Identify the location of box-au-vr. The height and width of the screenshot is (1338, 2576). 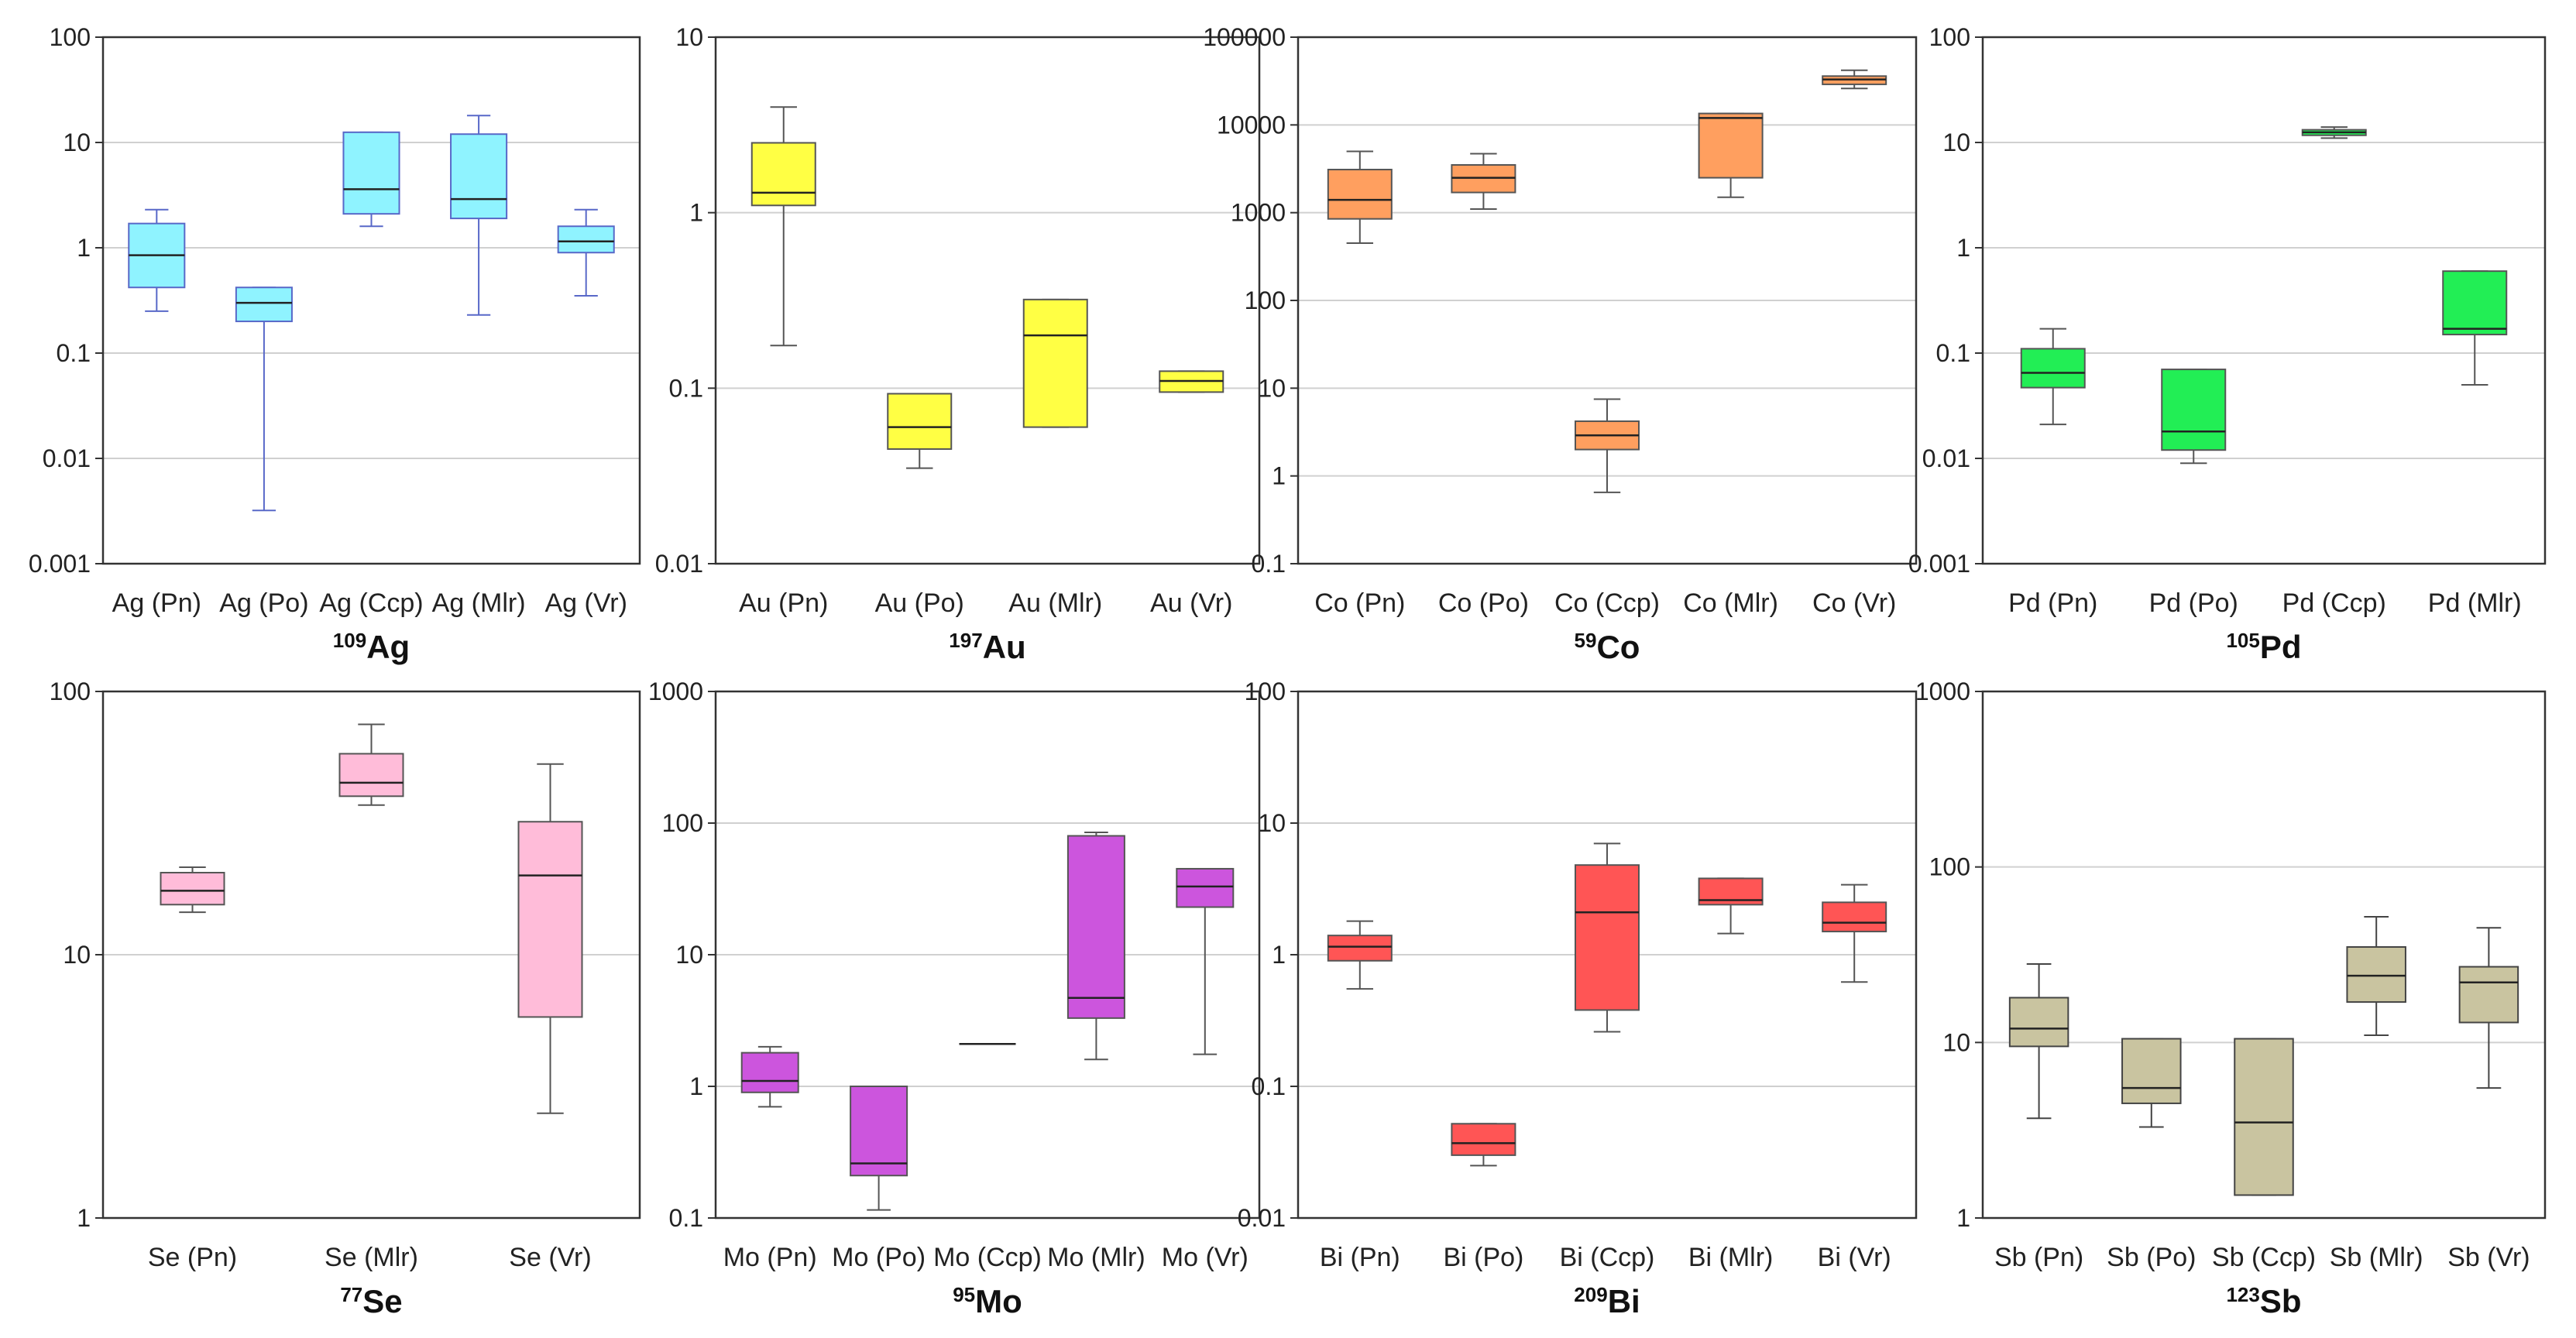
(1191, 381).